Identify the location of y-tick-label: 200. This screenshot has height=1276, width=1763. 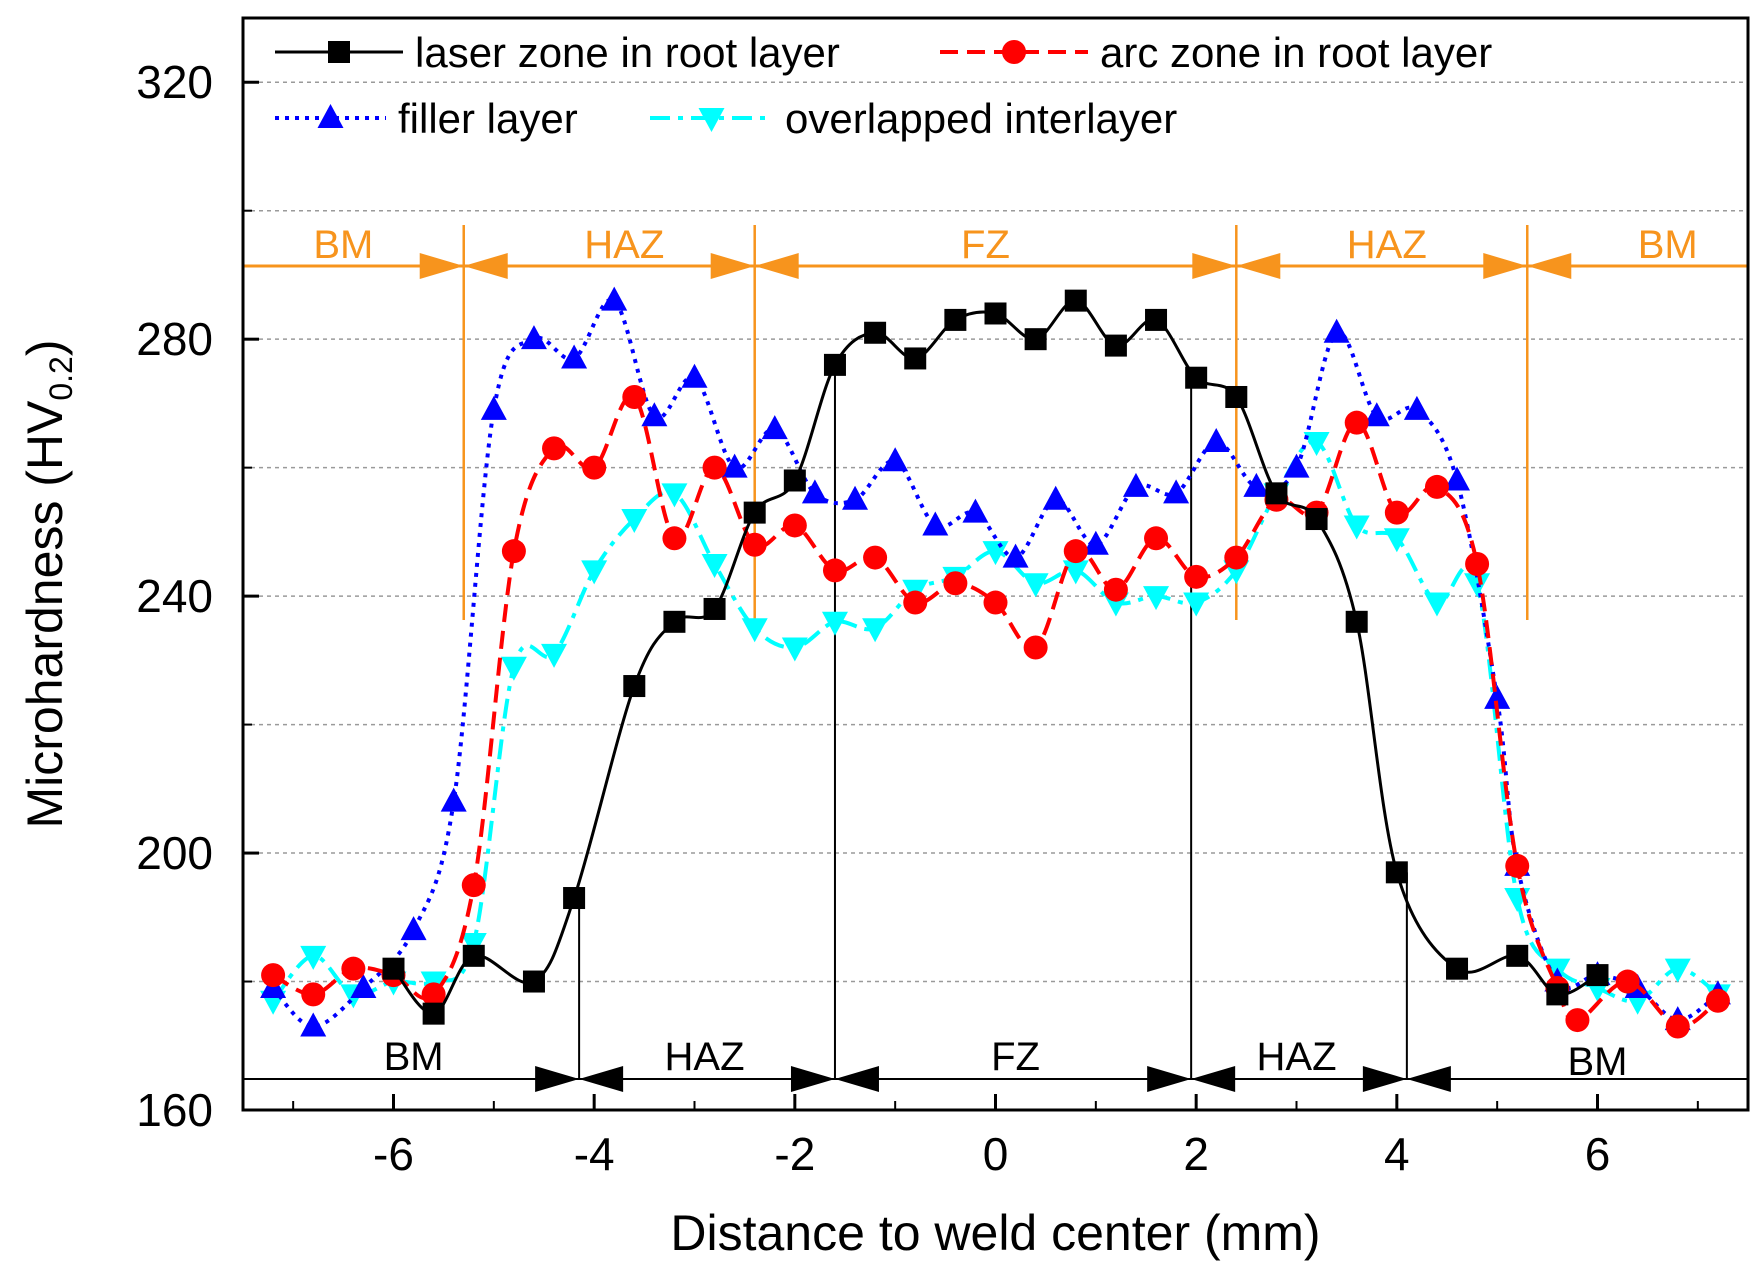
(174, 853).